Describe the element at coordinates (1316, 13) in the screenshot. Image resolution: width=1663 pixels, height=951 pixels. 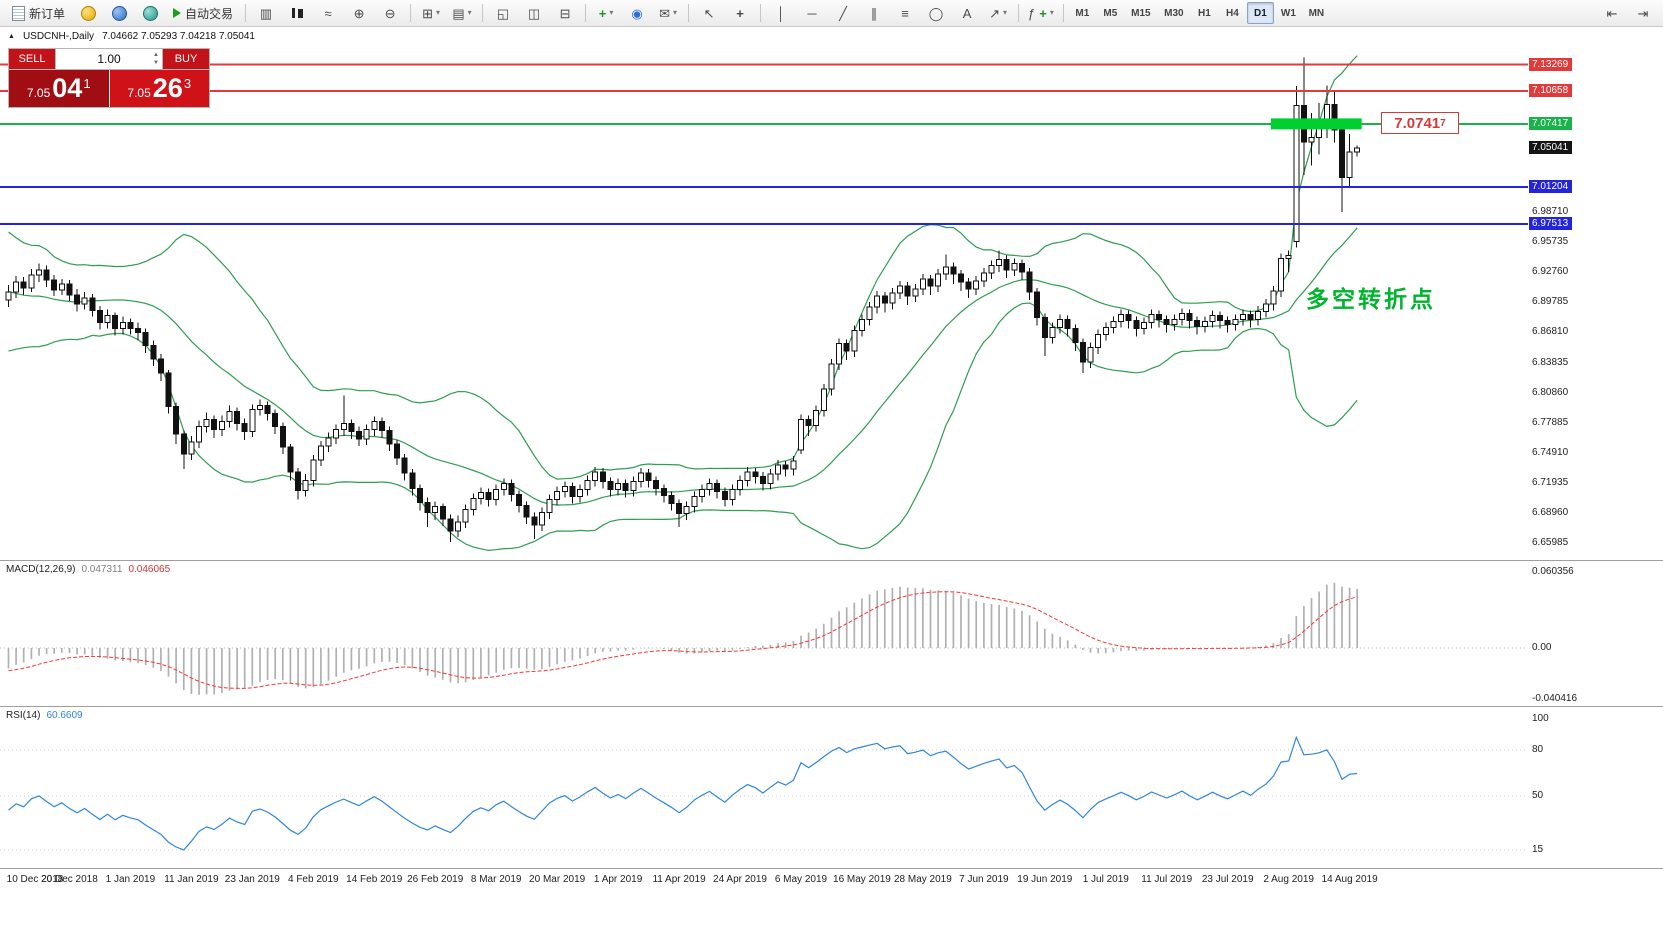
I see `timeframe-mn-button: MN` at that location.